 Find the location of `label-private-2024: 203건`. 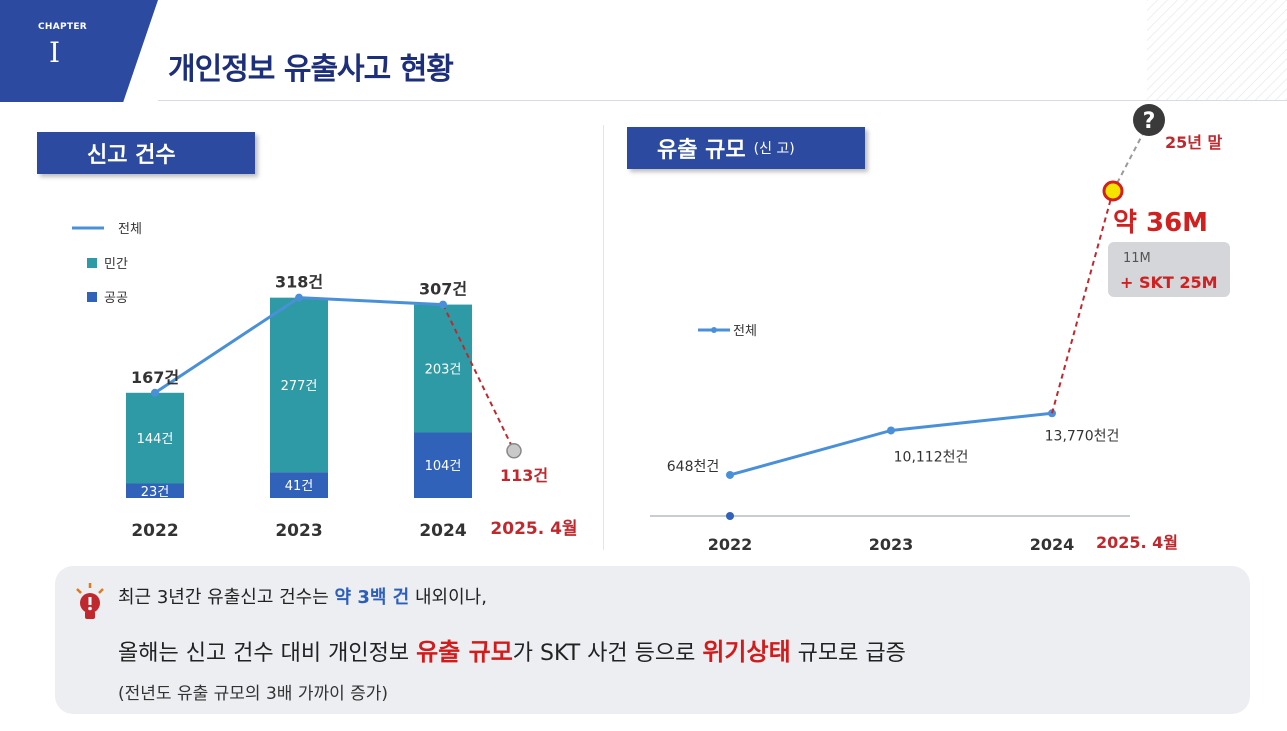

label-private-2024: 203건 is located at coordinates (443, 370).